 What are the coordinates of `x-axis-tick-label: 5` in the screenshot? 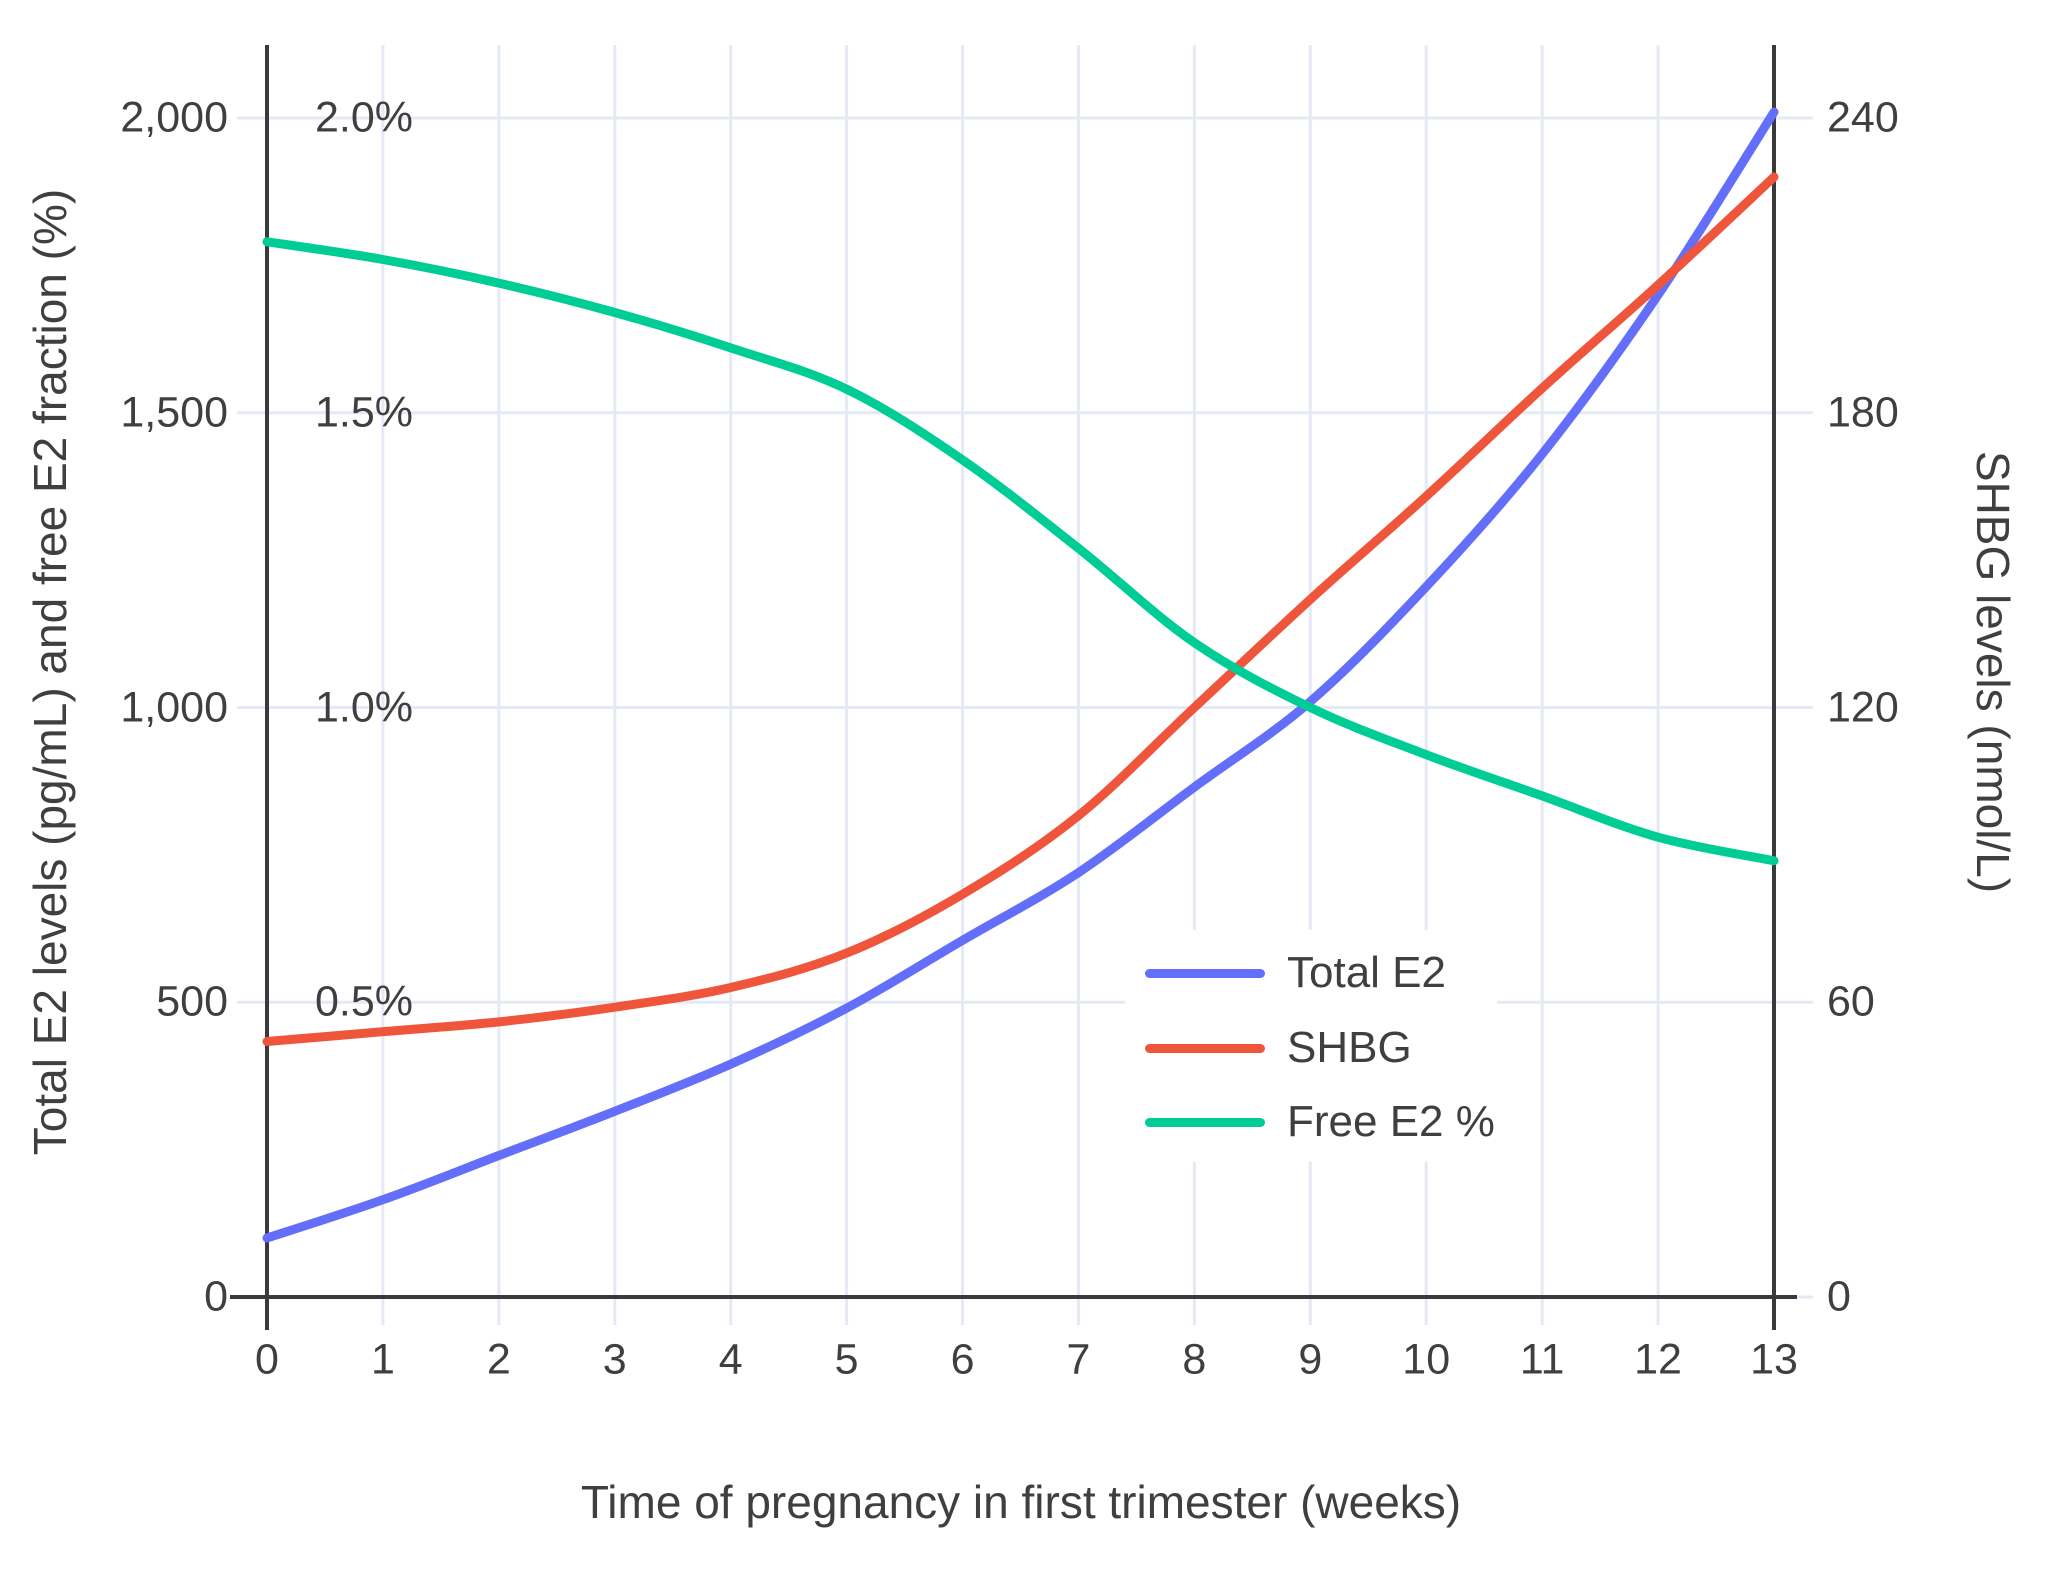 It's located at (846, 1359).